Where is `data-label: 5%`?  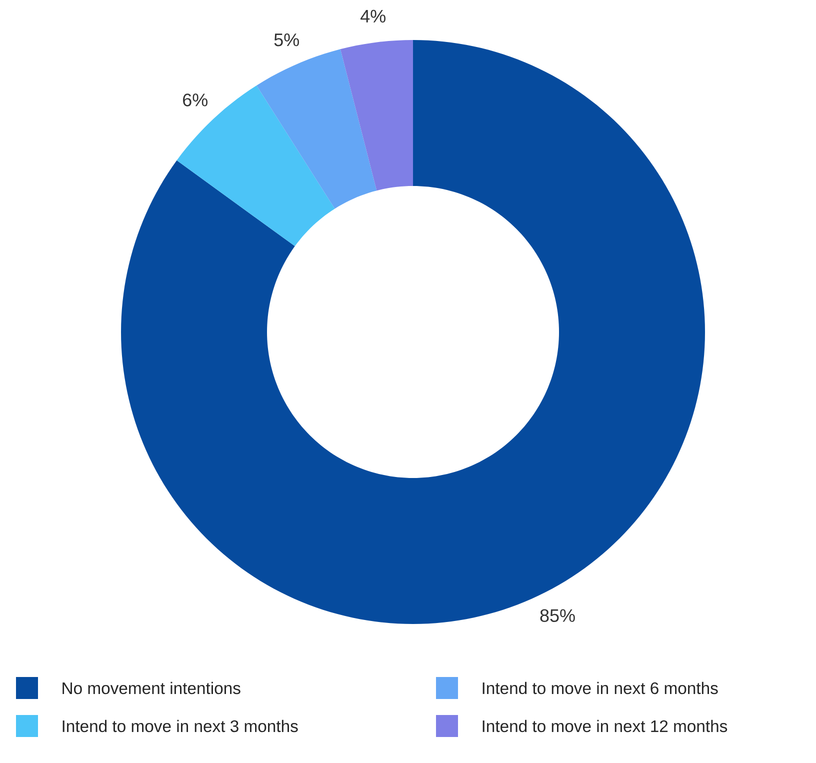
data-label: 5% is located at coordinates (286, 40).